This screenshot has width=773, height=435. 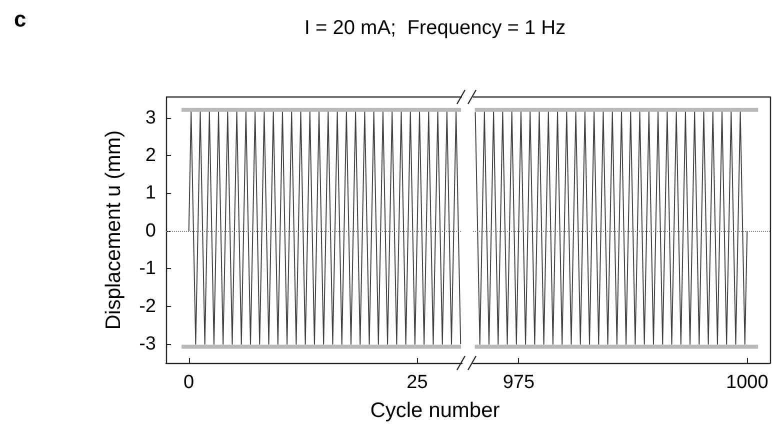 What do you see at coordinates (147, 269) in the screenshot?
I see `y-tick-label: -1` at bounding box center [147, 269].